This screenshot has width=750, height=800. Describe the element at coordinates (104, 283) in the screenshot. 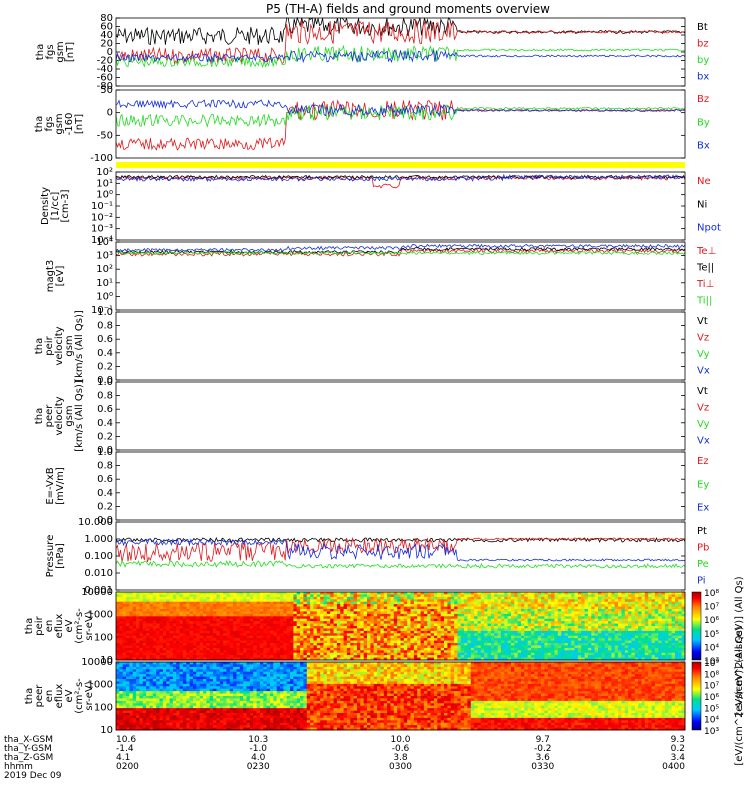

I see `y-tick-label: 10¹` at that location.